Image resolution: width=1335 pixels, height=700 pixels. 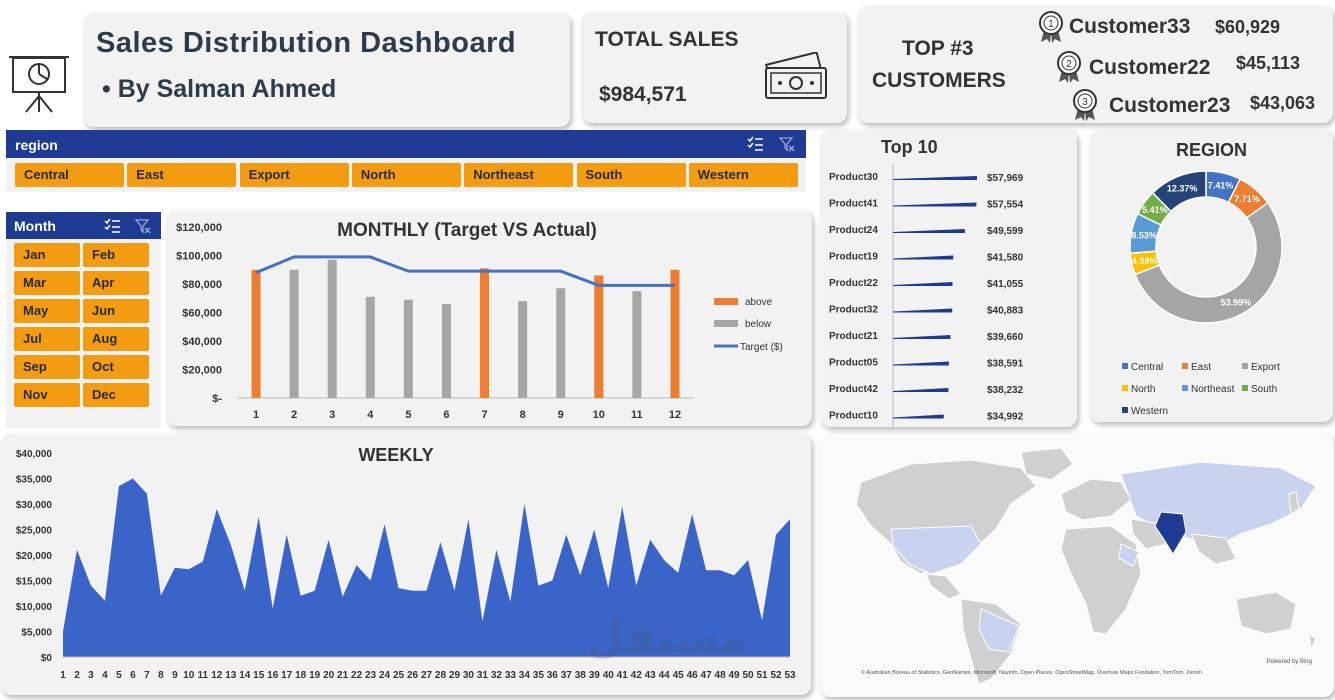 What do you see at coordinates (147, 675) in the screenshot?
I see `x-tick-label: 7` at bounding box center [147, 675].